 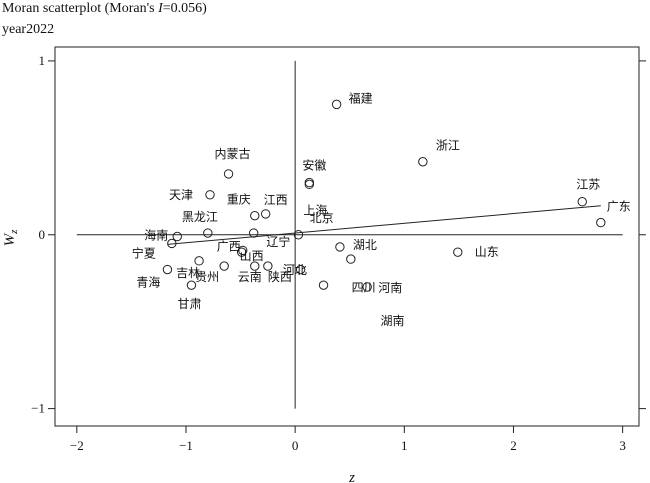 I want to click on point-label: 河北, so click(x=295, y=270).